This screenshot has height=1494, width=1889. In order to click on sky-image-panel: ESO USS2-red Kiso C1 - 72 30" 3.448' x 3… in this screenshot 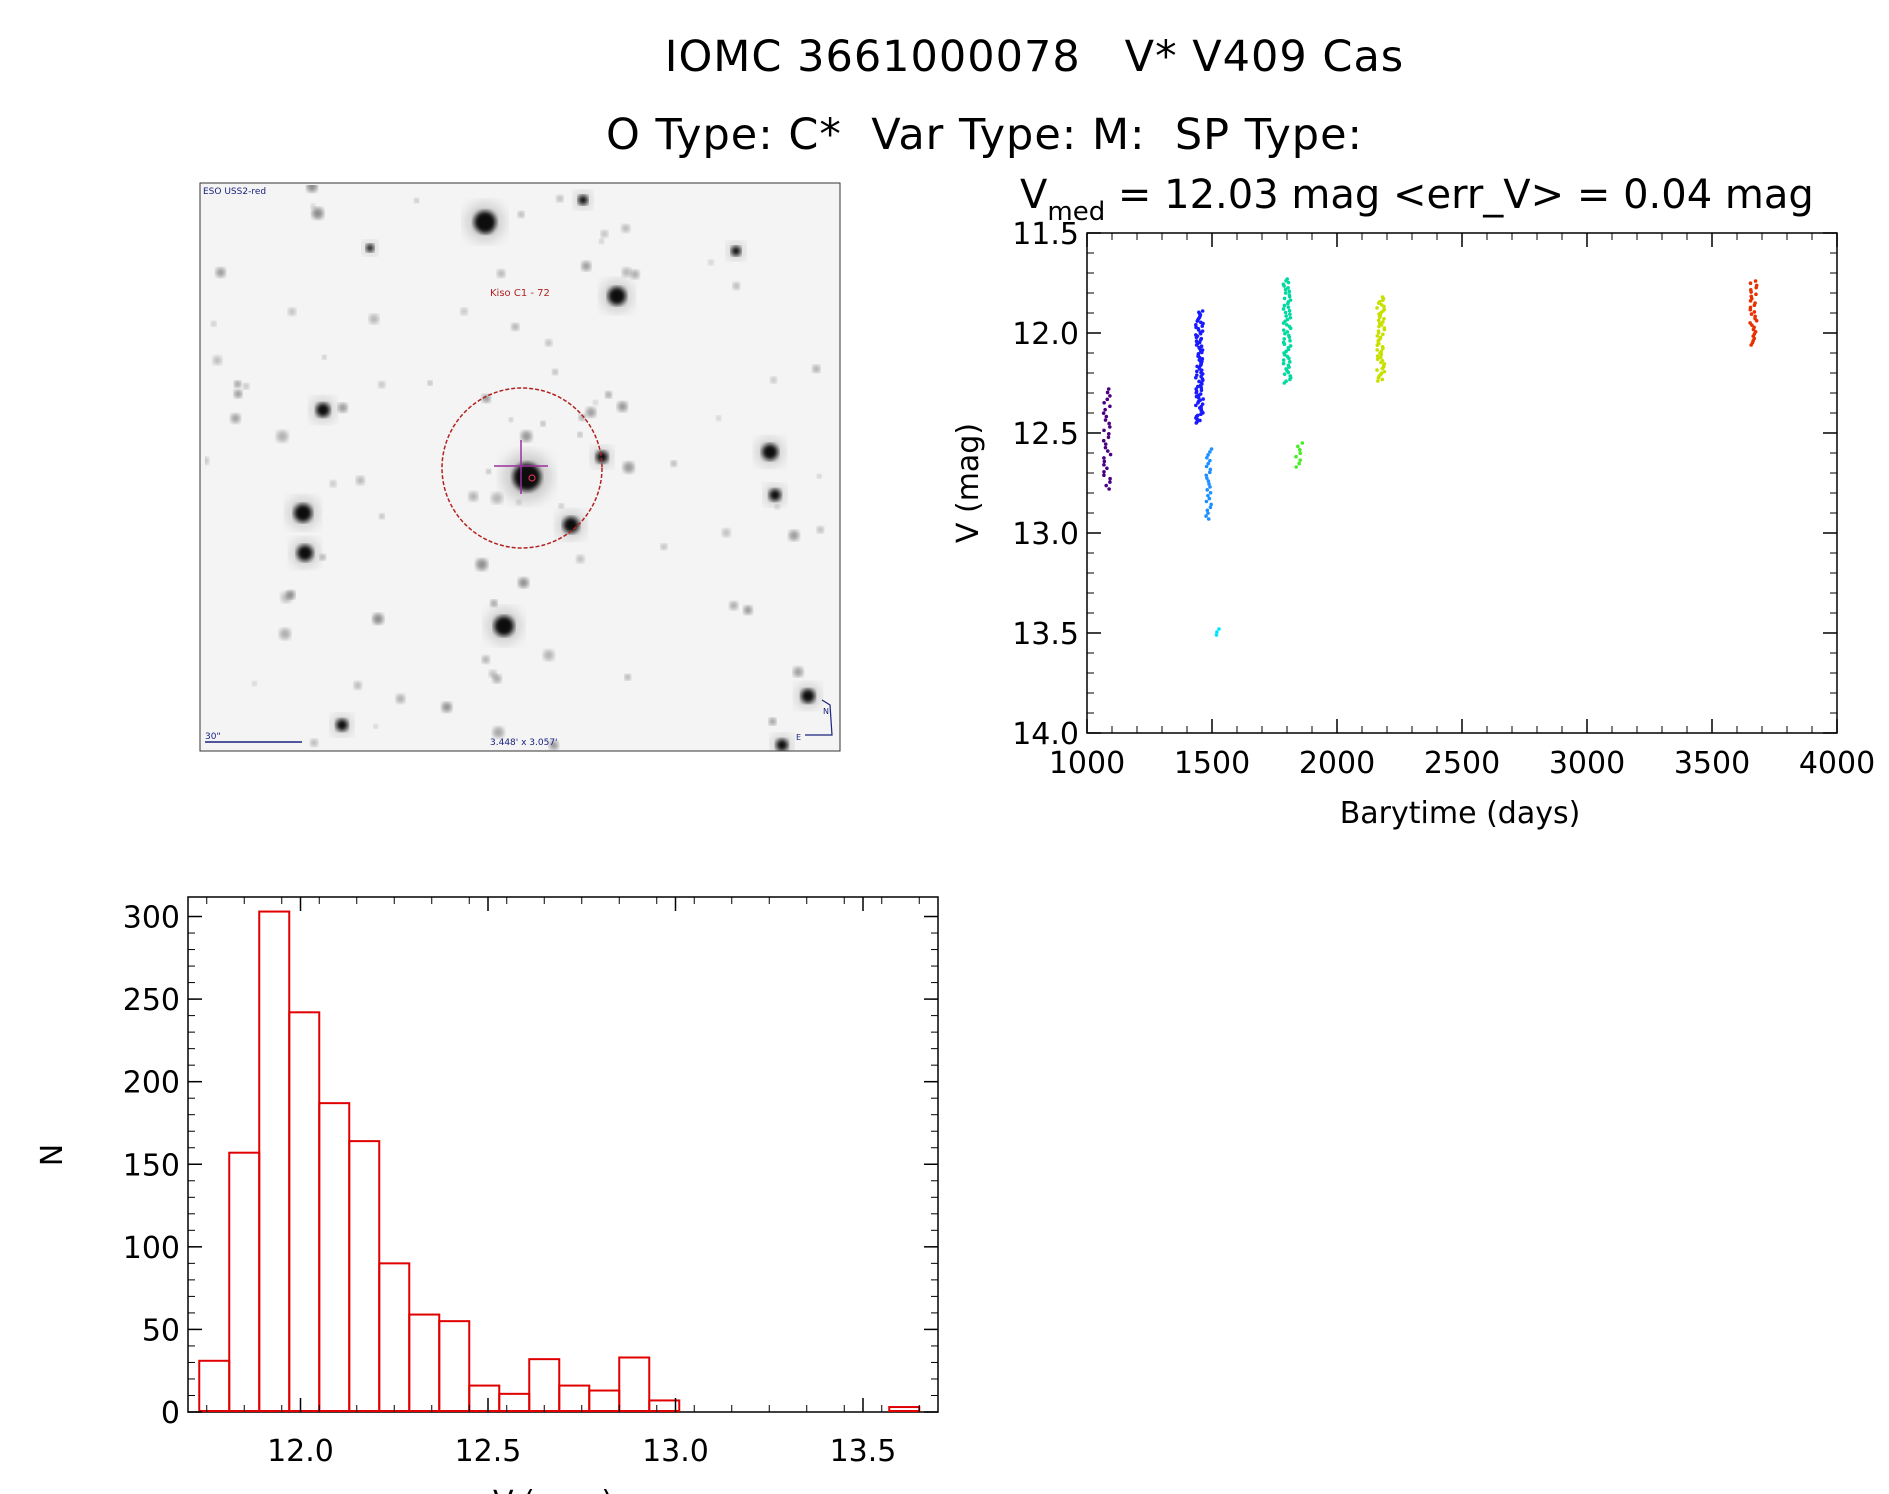, I will do `click(520, 467)`.